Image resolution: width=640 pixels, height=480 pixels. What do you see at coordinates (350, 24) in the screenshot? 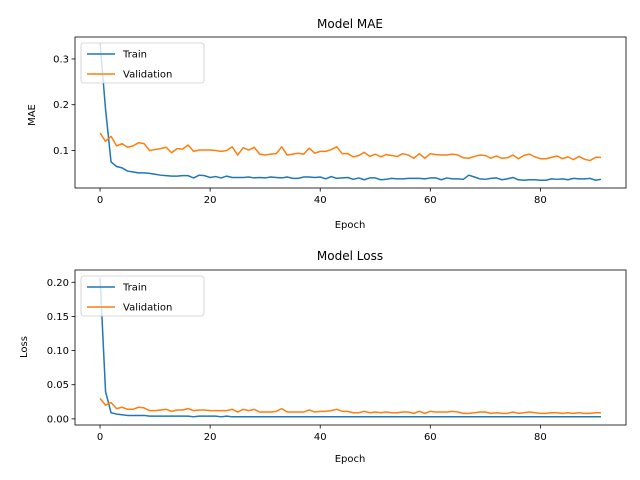
I see `chart-title: Model MAE` at bounding box center [350, 24].